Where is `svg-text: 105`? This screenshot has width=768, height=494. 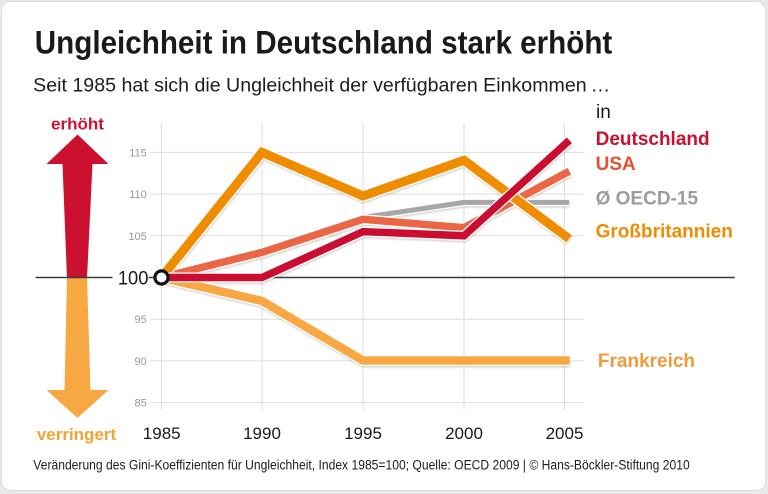 svg-text: 105 is located at coordinates (137, 237).